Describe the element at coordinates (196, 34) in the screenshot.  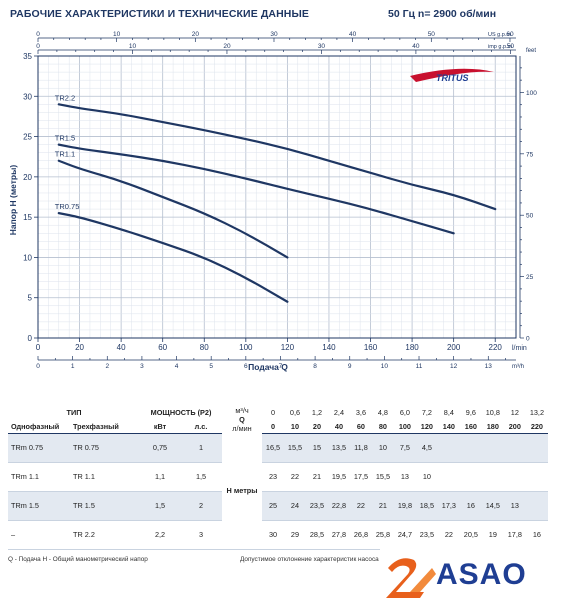
I see `us-gpm-tick-label: 20` at that location.